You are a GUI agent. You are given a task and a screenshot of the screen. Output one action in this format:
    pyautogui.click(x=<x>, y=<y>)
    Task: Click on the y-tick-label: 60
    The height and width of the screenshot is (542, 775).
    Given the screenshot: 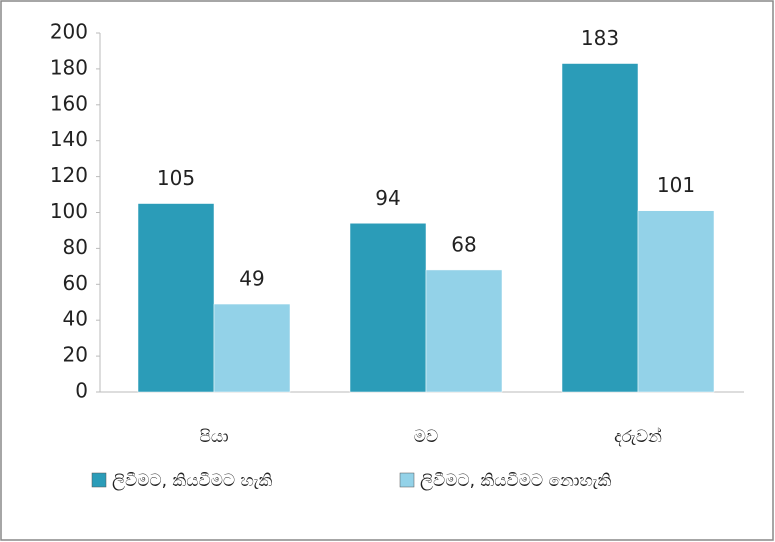 What is the action you would take?
    pyautogui.click(x=75, y=283)
    